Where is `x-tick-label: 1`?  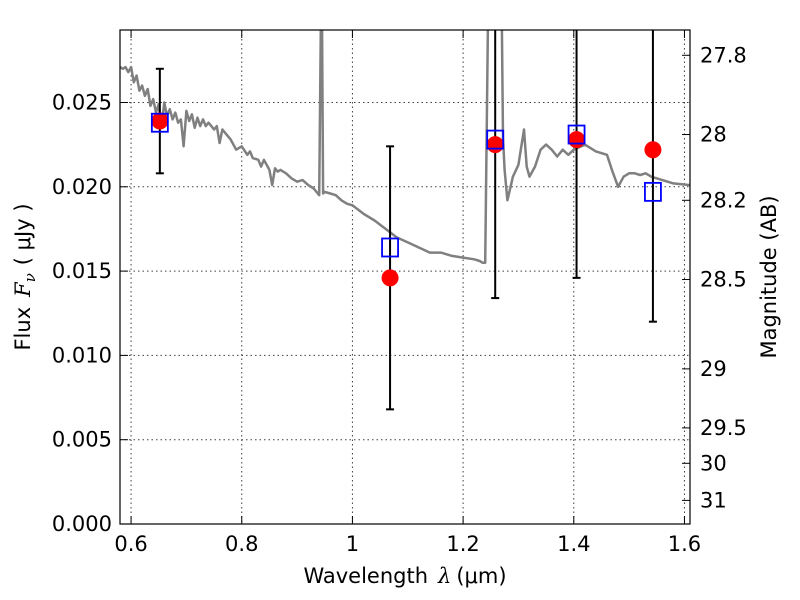
x-tick-label: 1 is located at coordinates (352, 544).